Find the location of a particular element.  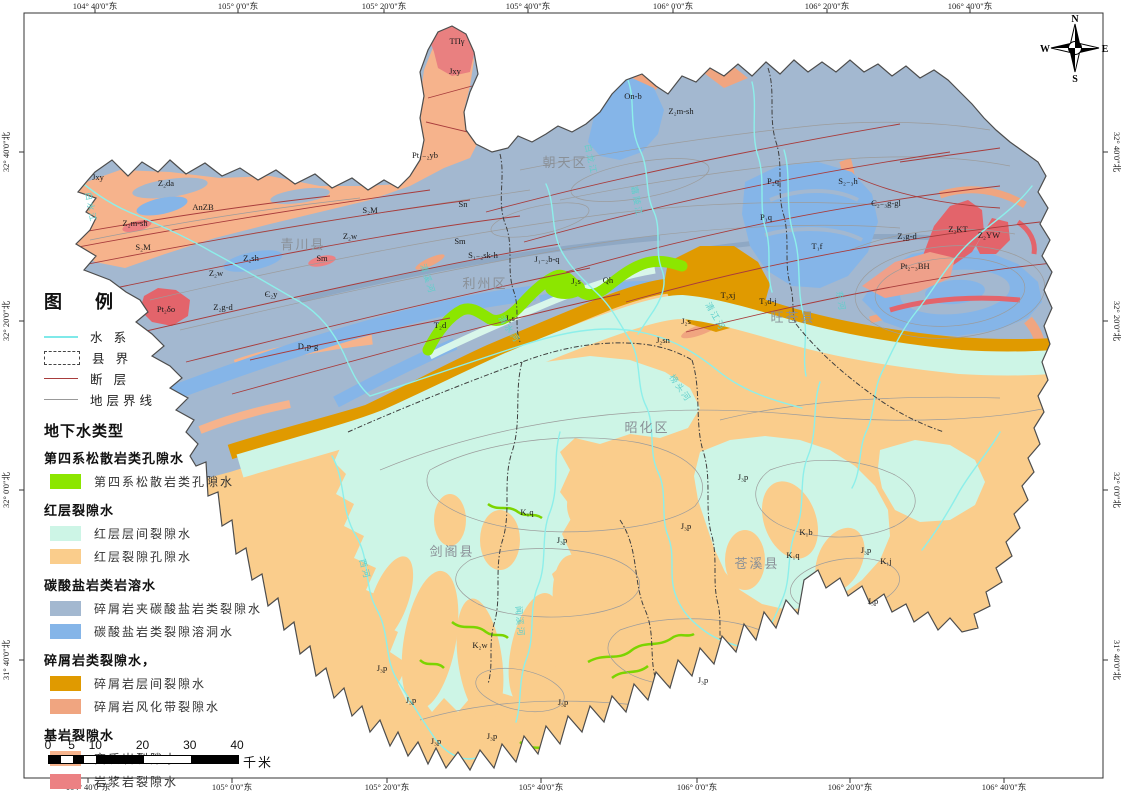

legend-swatch-row: 碎屑岩夹碳酸盐岩类裂隙水 is located at coordinates (175, 608).